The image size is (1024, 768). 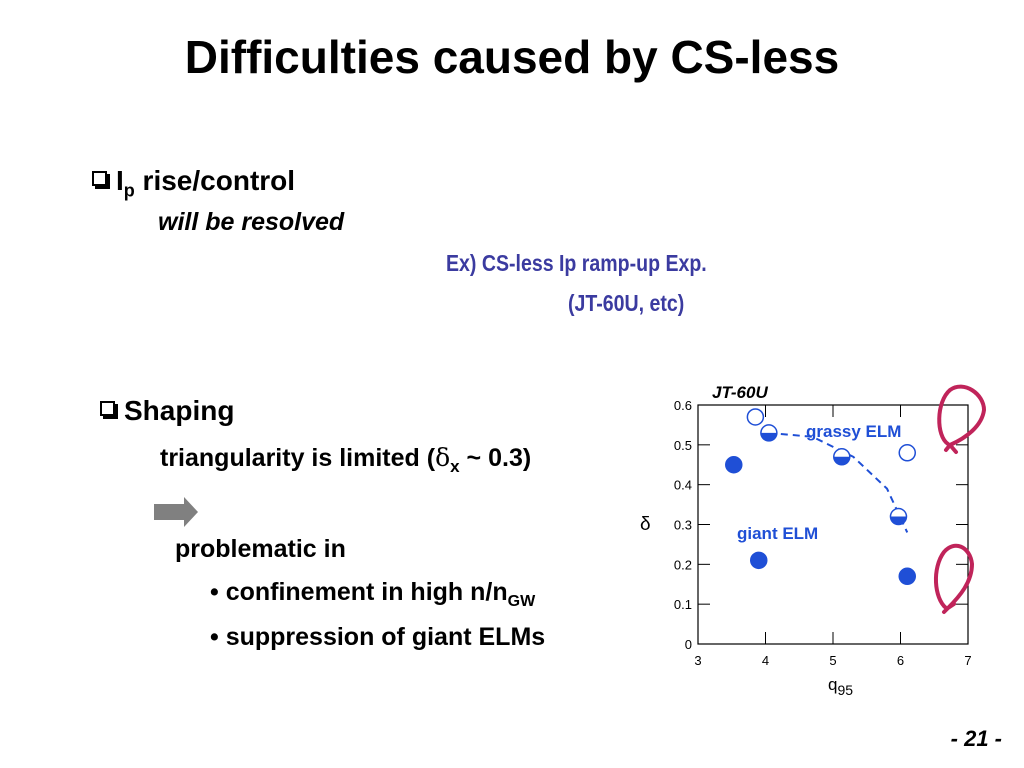 What do you see at coordinates (512, 57) in the screenshot?
I see `page-title: Difficulties caused by CS-less` at bounding box center [512, 57].